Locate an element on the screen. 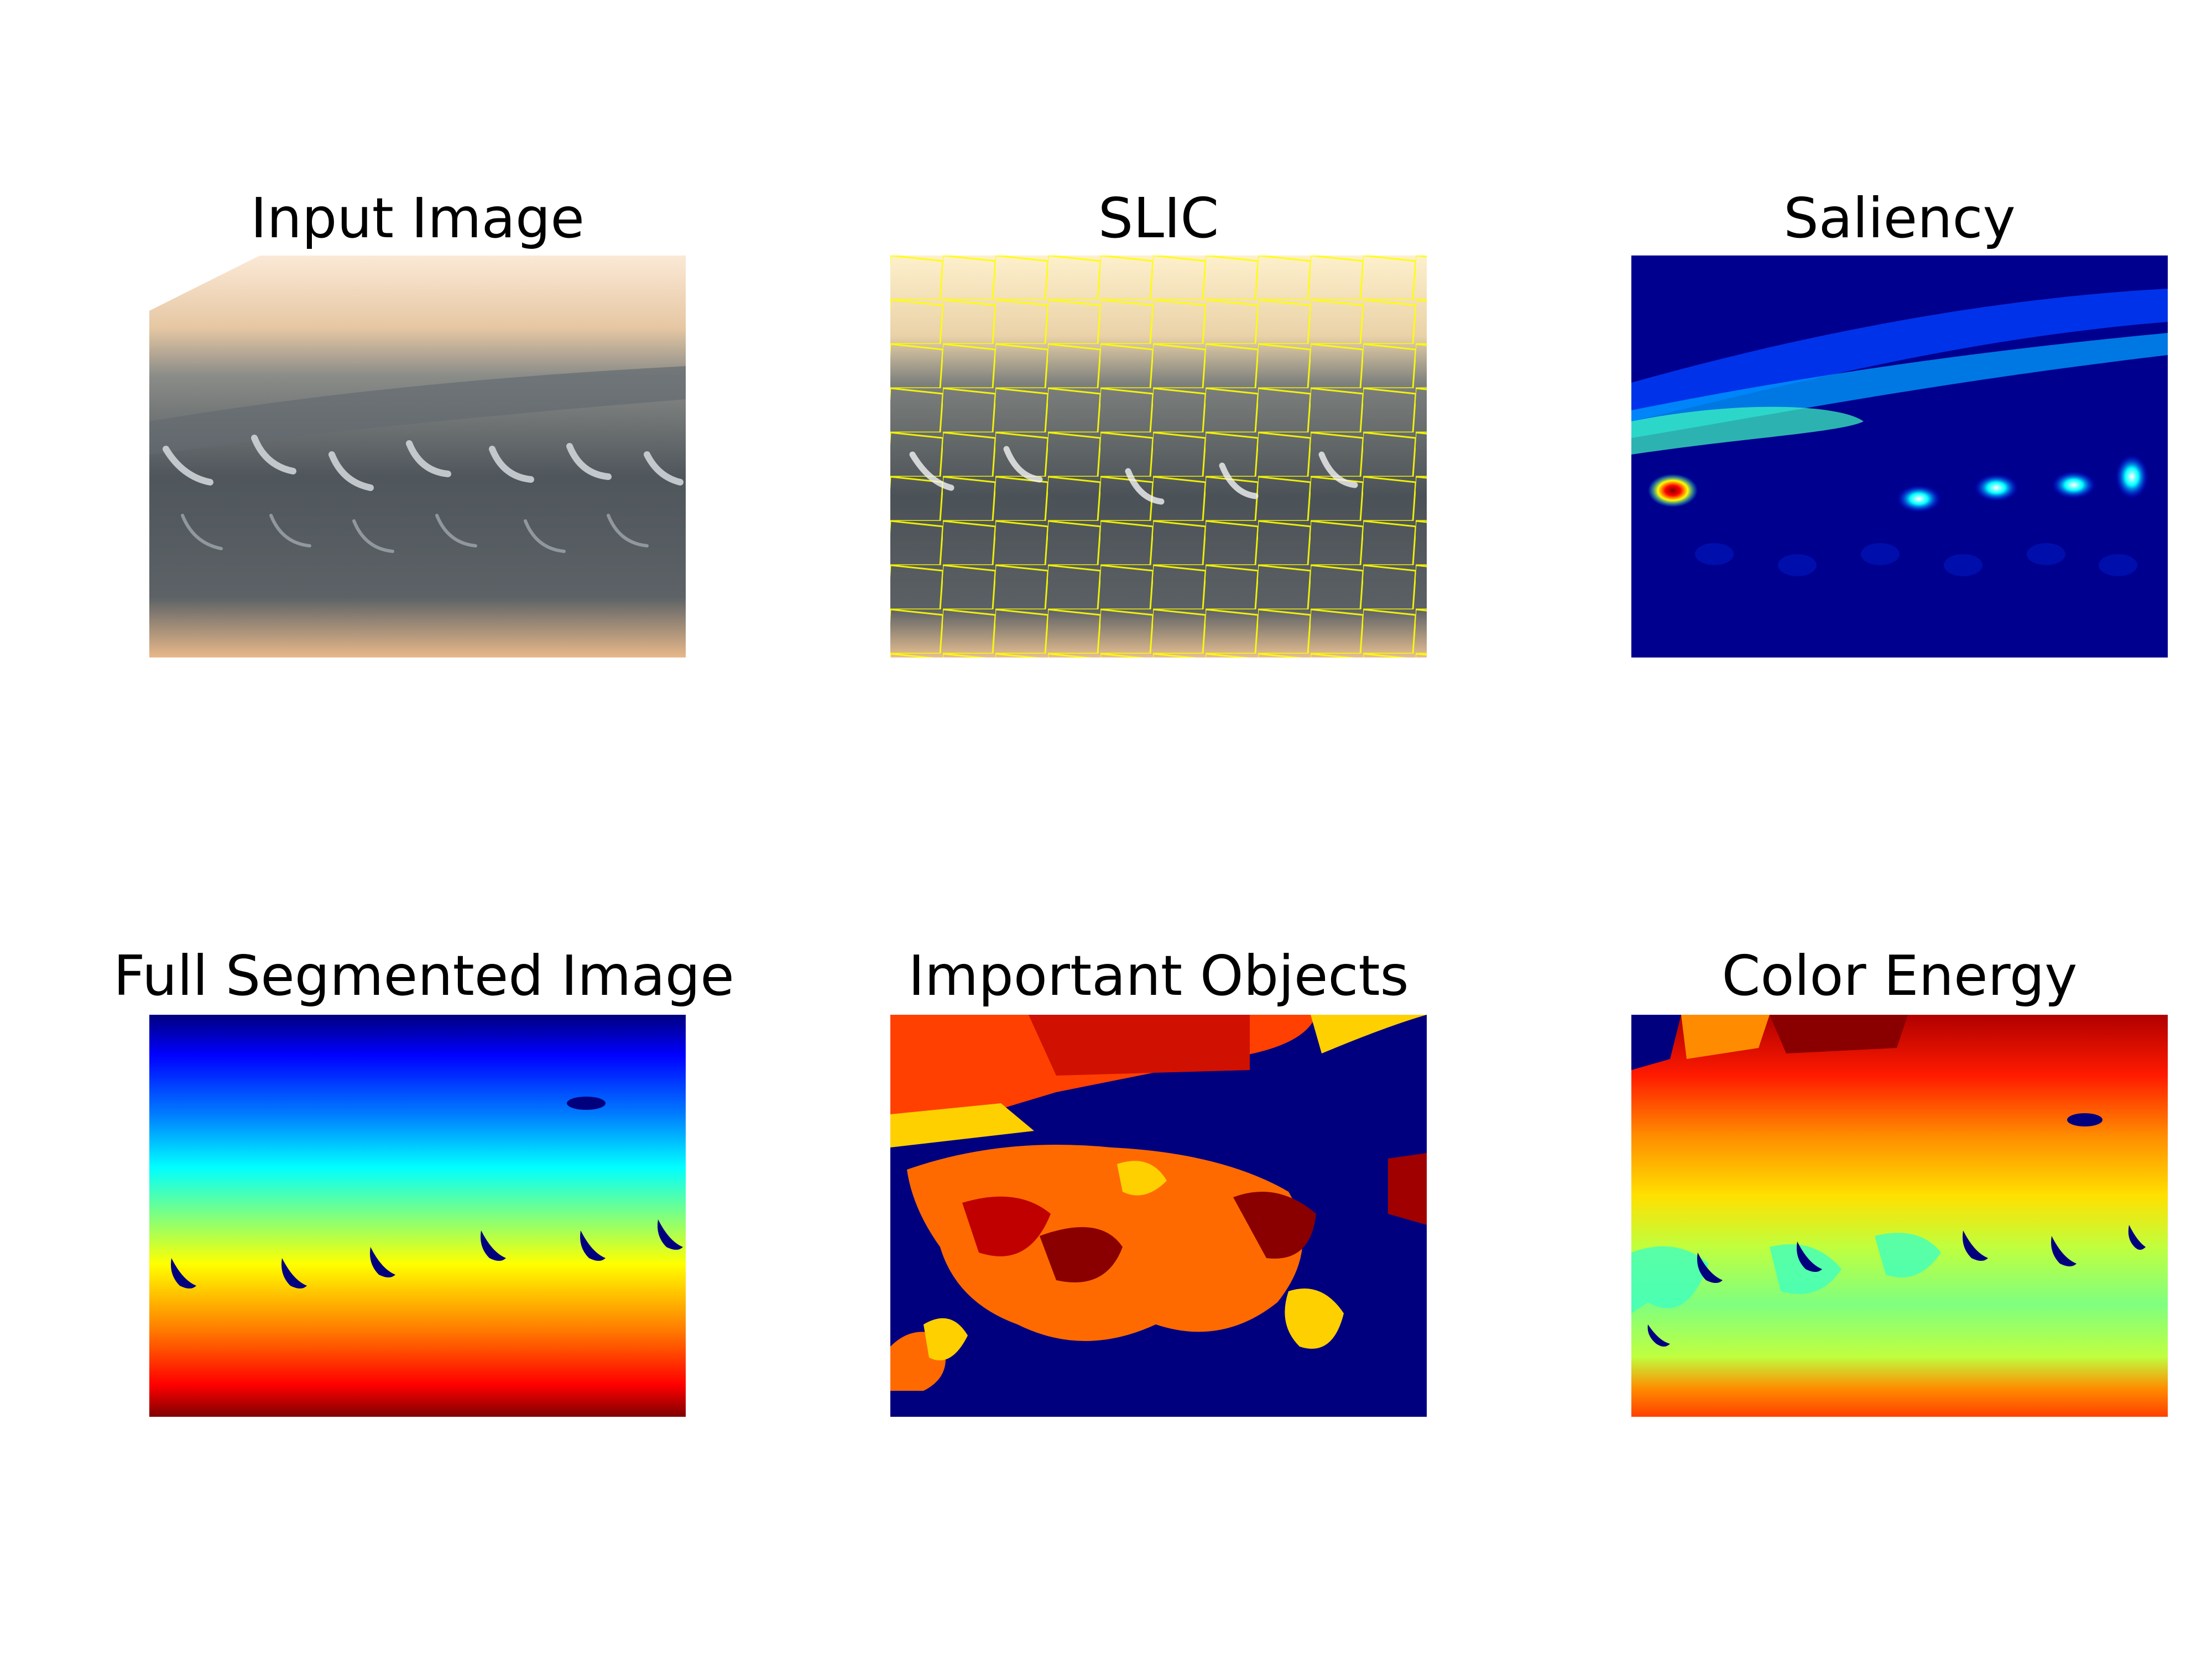 Image resolution: width=2212 pixels, height=1659 pixels. panel-title-input-image: Input Image is located at coordinates (418, 219).